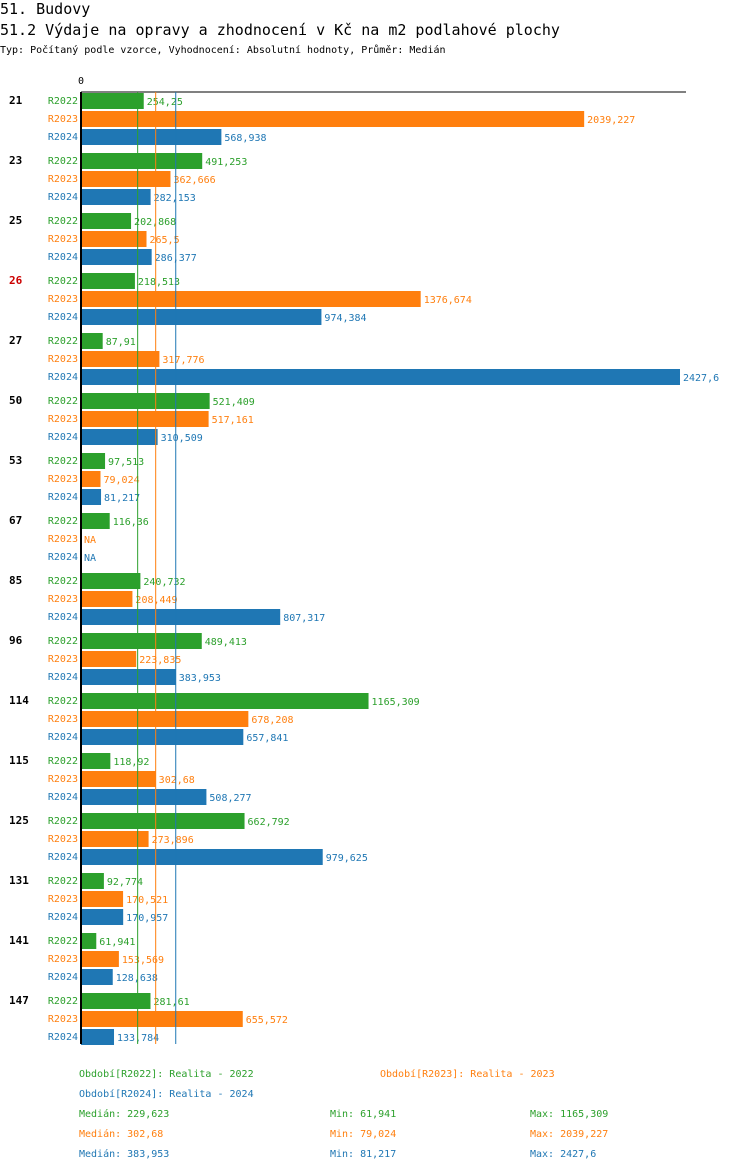 The image size is (750, 1172). Describe the element at coordinates (63, 461) in the screenshot. I see `series-label-53-r2022: R2022` at that location.